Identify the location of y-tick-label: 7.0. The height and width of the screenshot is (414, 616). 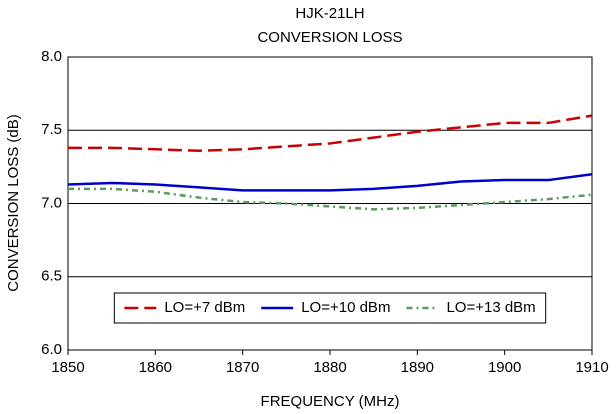
(51, 202).